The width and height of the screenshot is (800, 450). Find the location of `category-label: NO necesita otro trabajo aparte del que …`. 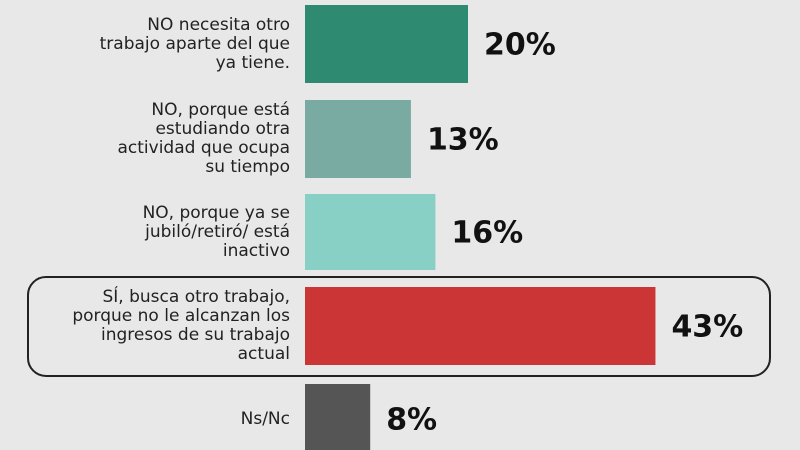

category-label: NO necesita otro trabajo aparte del que … is located at coordinates (194, 43).